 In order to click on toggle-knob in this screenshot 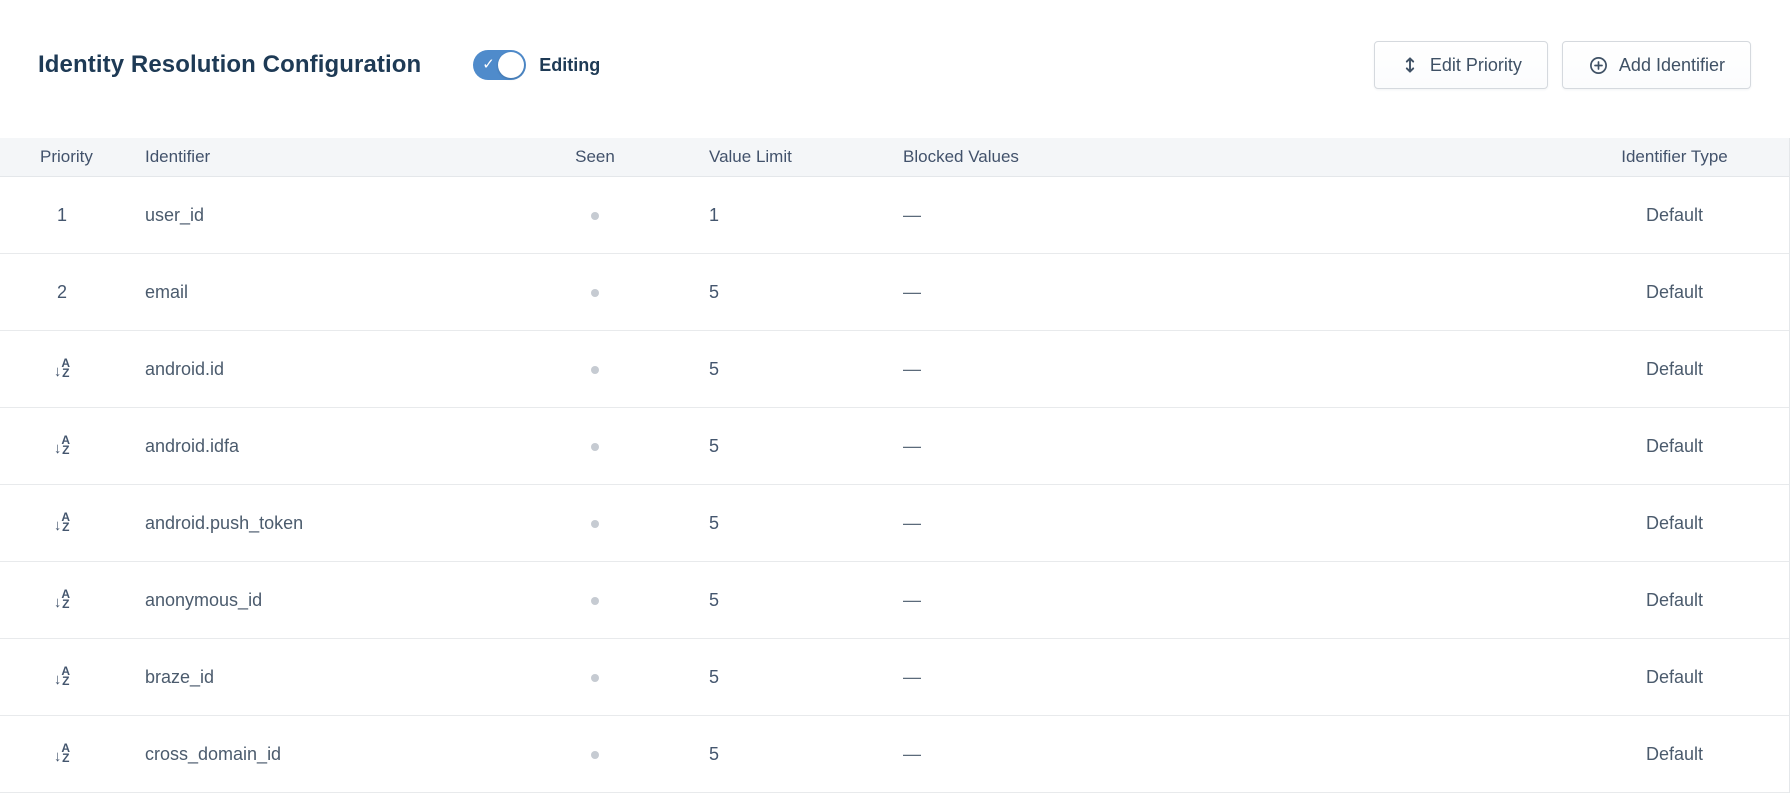, I will do `click(511, 65)`.